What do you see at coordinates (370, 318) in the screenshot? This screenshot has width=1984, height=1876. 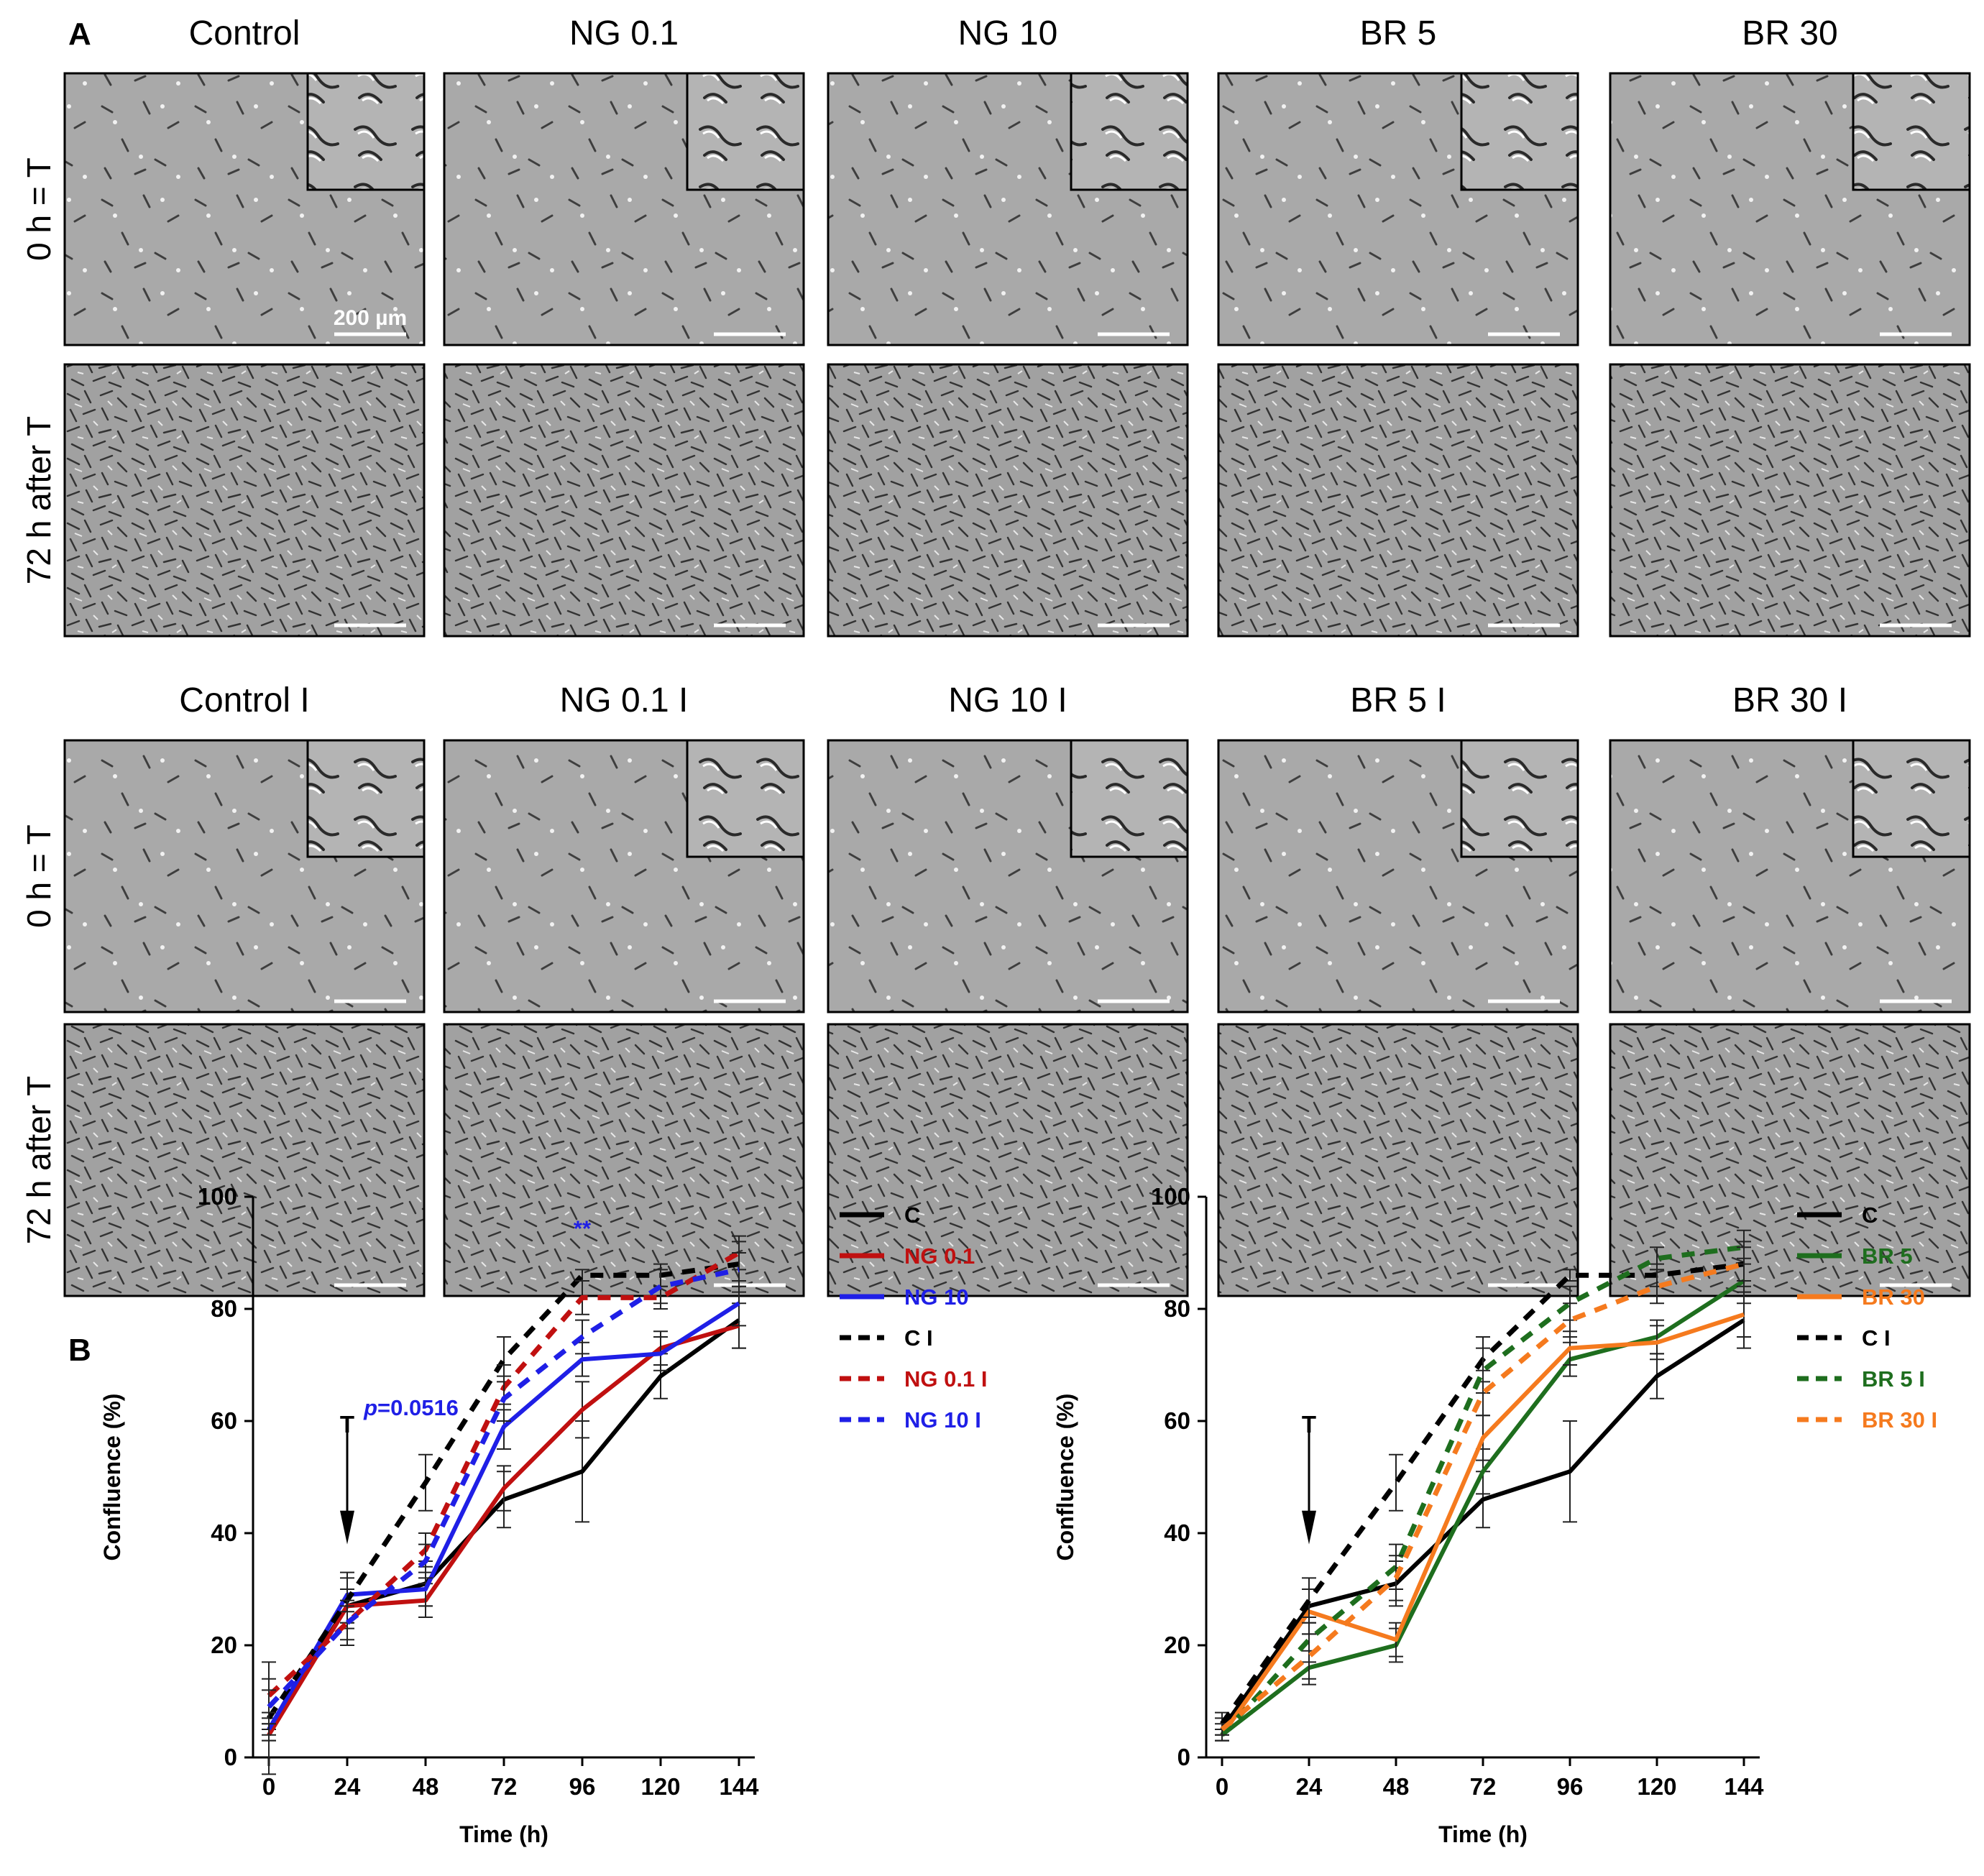 I see `scale-bar-label: 200 µm` at bounding box center [370, 318].